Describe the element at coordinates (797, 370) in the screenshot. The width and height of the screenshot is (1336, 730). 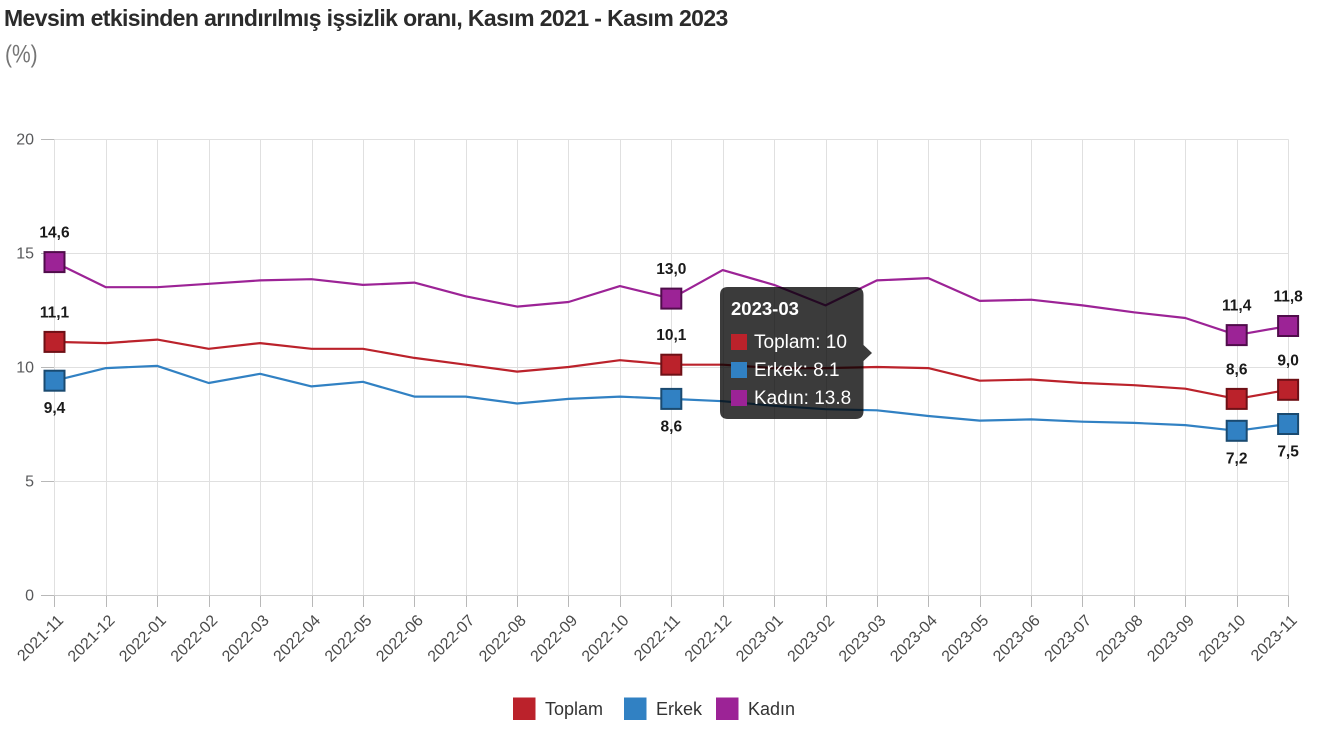
I see `svg-text: Erkek: 8.1` at that location.